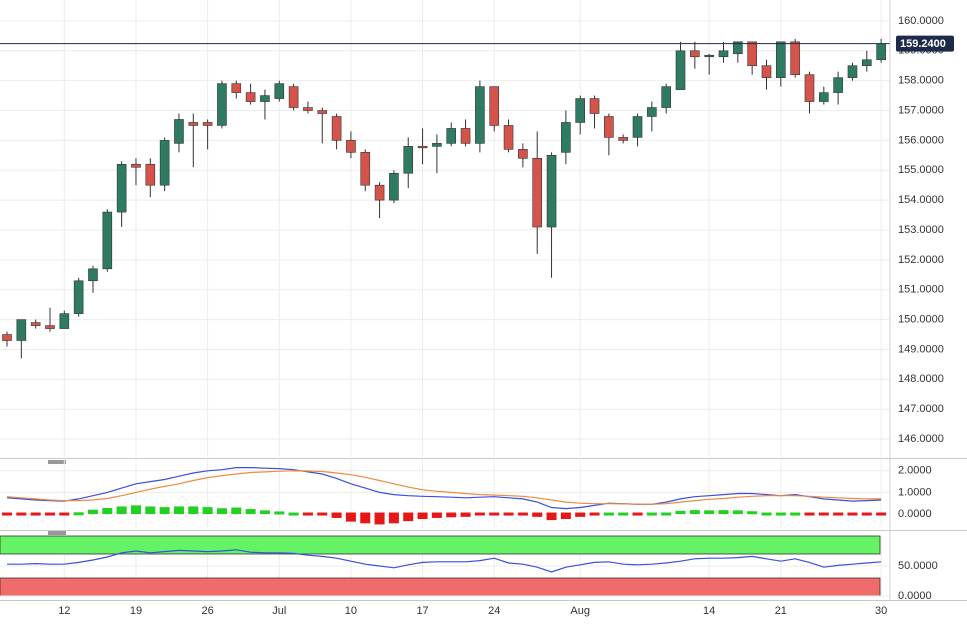 The width and height of the screenshot is (967, 640). Describe the element at coordinates (921, 200) in the screenshot. I see `y-tick-label: 154.0000` at that location.